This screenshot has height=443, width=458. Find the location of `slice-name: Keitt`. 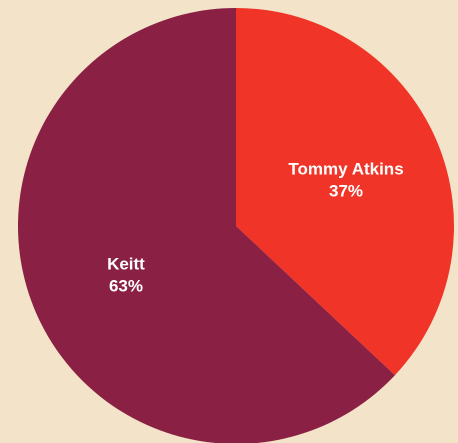

slice-name: Keitt is located at coordinates (126, 264).